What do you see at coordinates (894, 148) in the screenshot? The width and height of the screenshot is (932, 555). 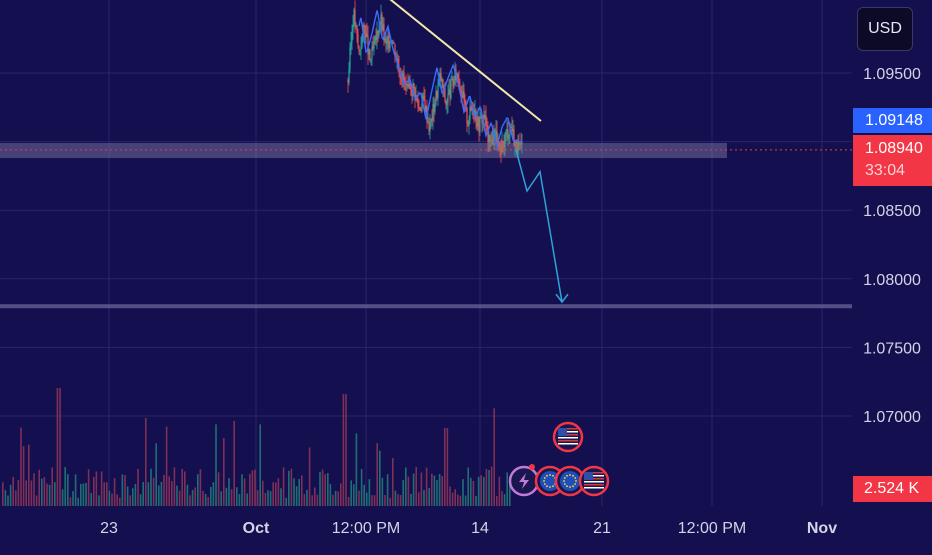 I see `last-price-value: 1.08940` at bounding box center [894, 148].